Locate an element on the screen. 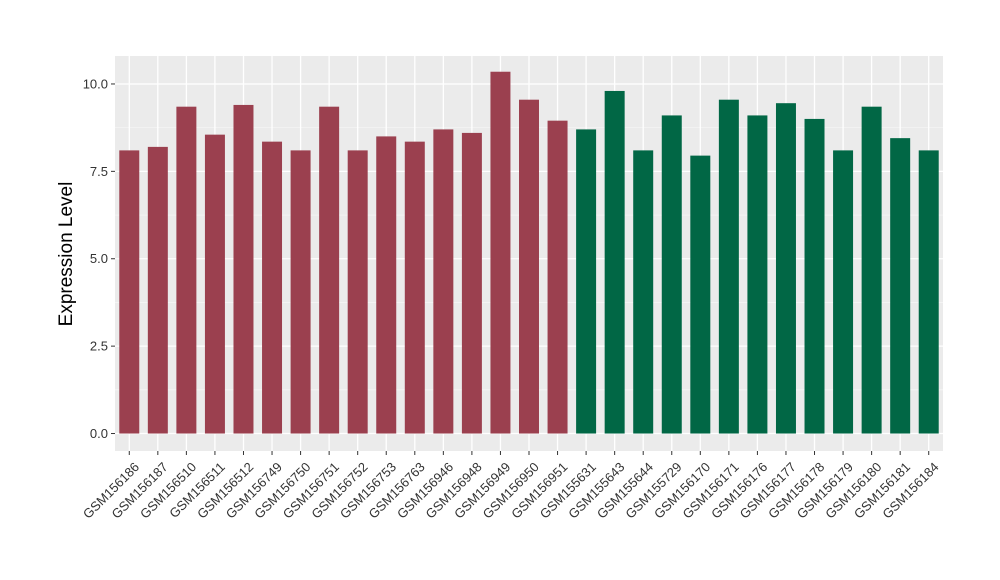  y-tick-label: 2.5 is located at coordinates (99, 346).